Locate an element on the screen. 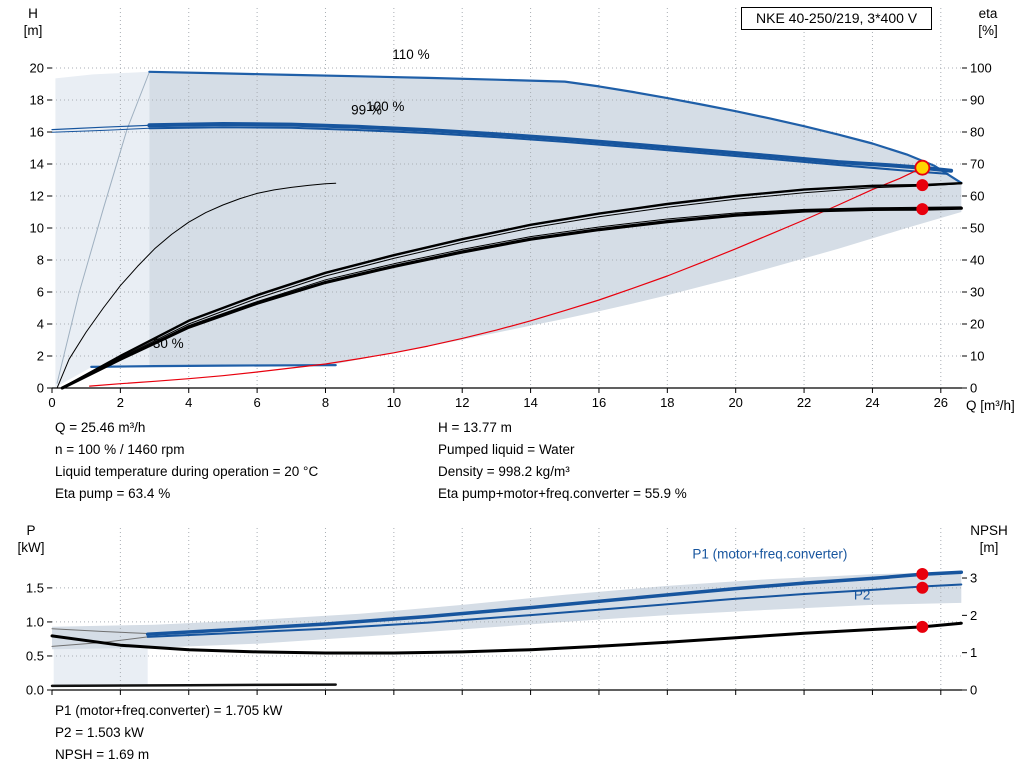  curve-99pct is located at coordinates (548, 150).